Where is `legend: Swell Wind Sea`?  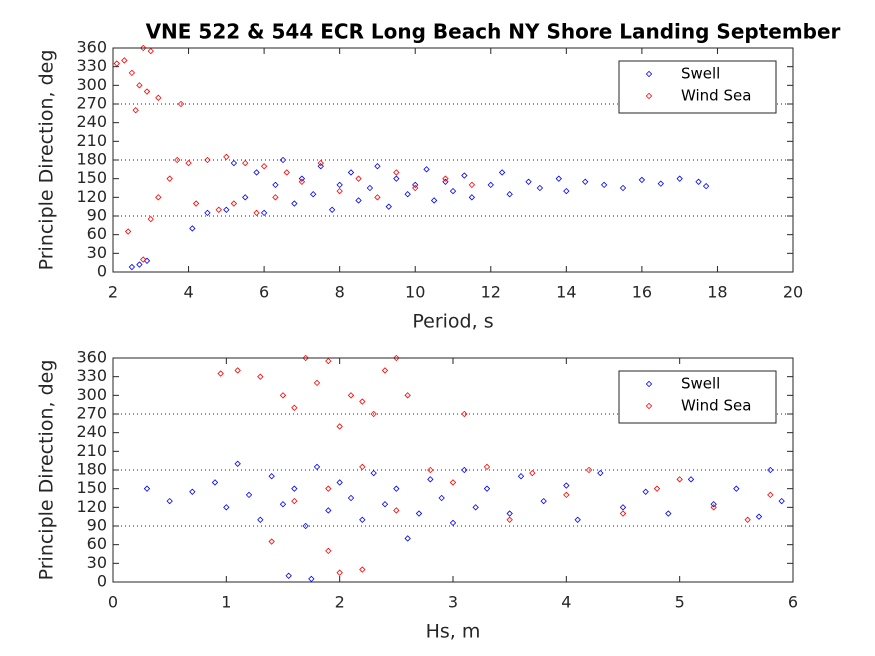 legend: Swell Wind Sea is located at coordinates (697, 87).